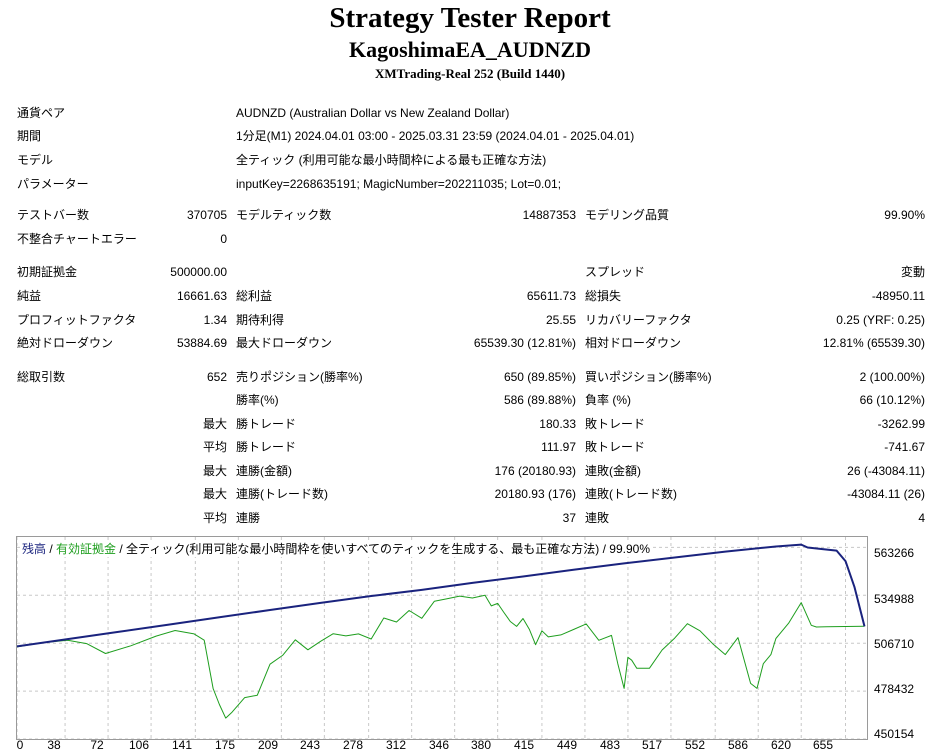 The height and width of the screenshot is (754, 940). What do you see at coordinates (201, 343) in the screenshot?
I see `value-absolute-drawdown: 53884.69` at bounding box center [201, 343].